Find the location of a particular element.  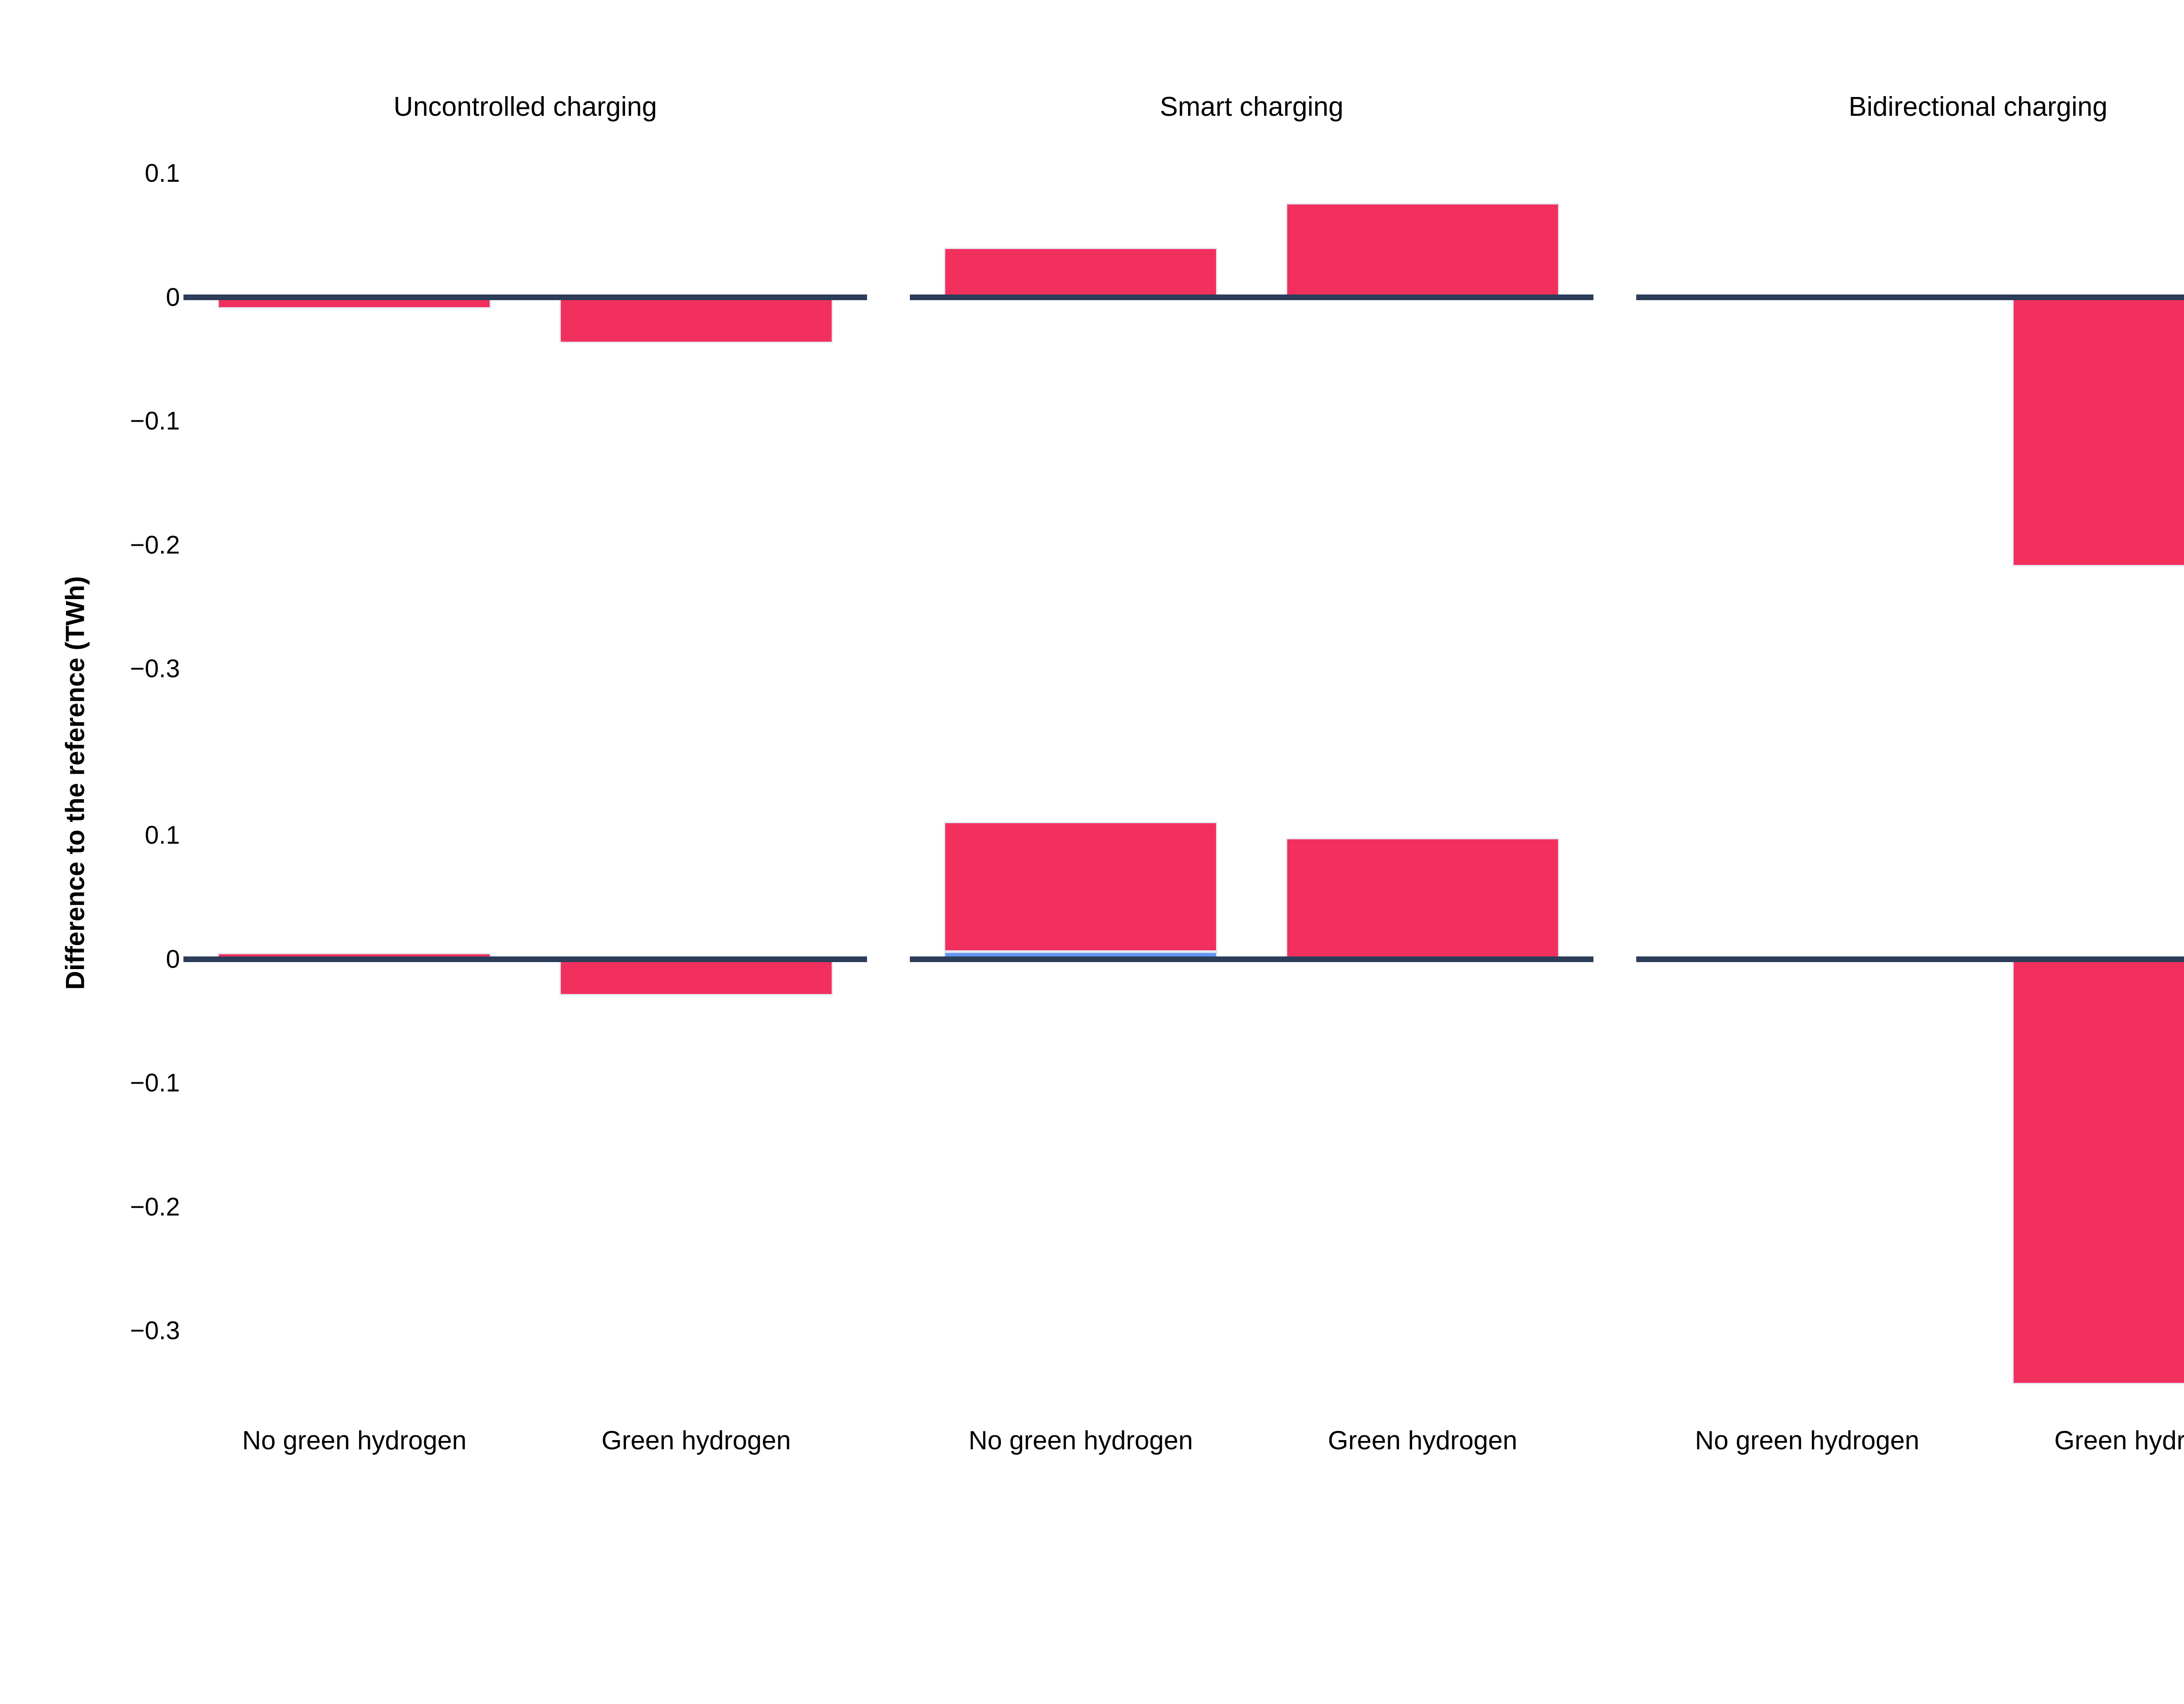

facet-panel-low-uptake-bidirectional-charging is located at coordinates (1910, 452).